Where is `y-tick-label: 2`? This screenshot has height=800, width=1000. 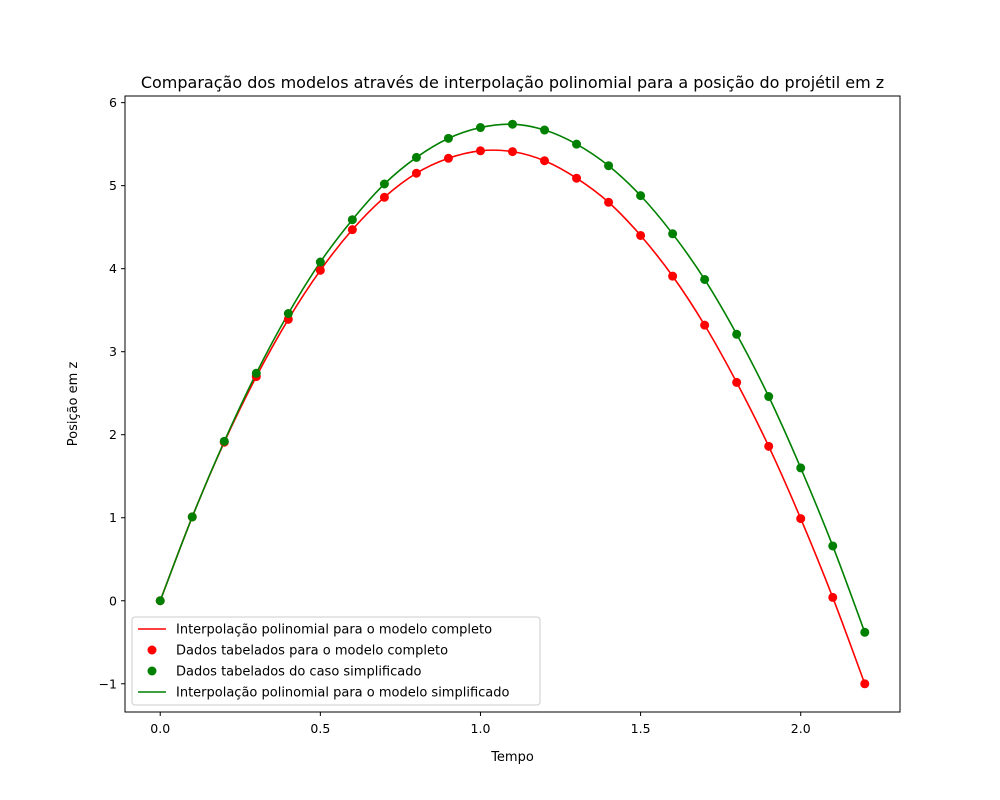
y-tick-label: 2 is located at coordinates (113, 434).